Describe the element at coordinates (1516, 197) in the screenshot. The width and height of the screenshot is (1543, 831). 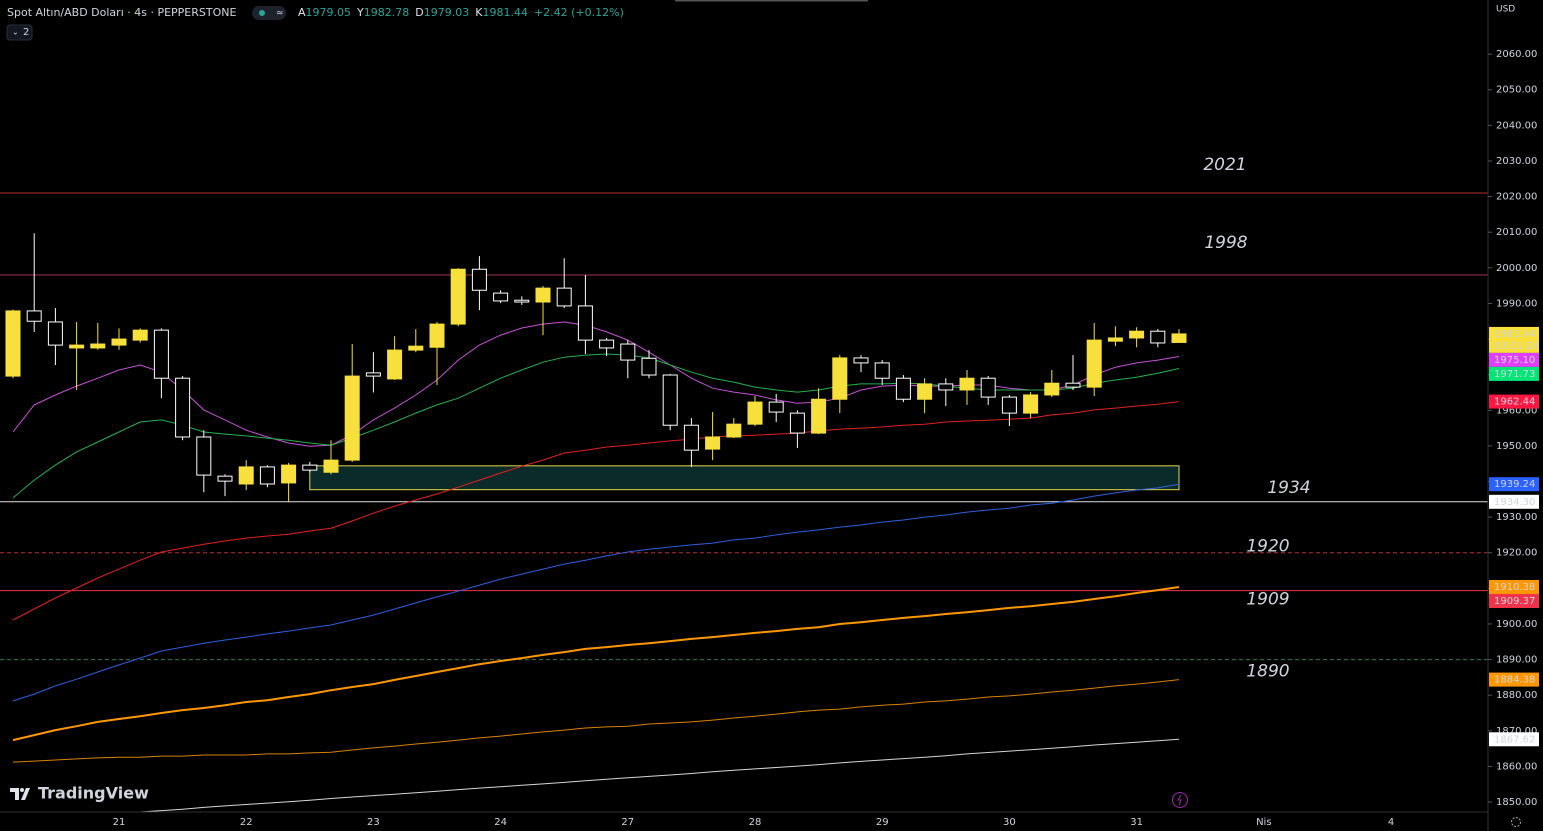
I see `y-tick-label: 2020.00` at that location.